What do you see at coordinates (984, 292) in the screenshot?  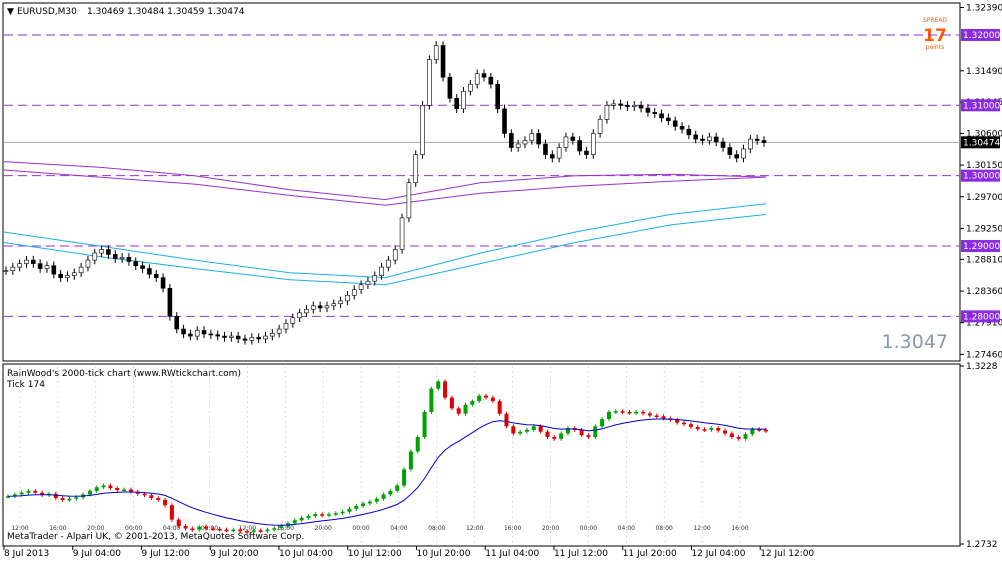 I see `y-tick-label: 1.28360` at bounding box center [984, 292].